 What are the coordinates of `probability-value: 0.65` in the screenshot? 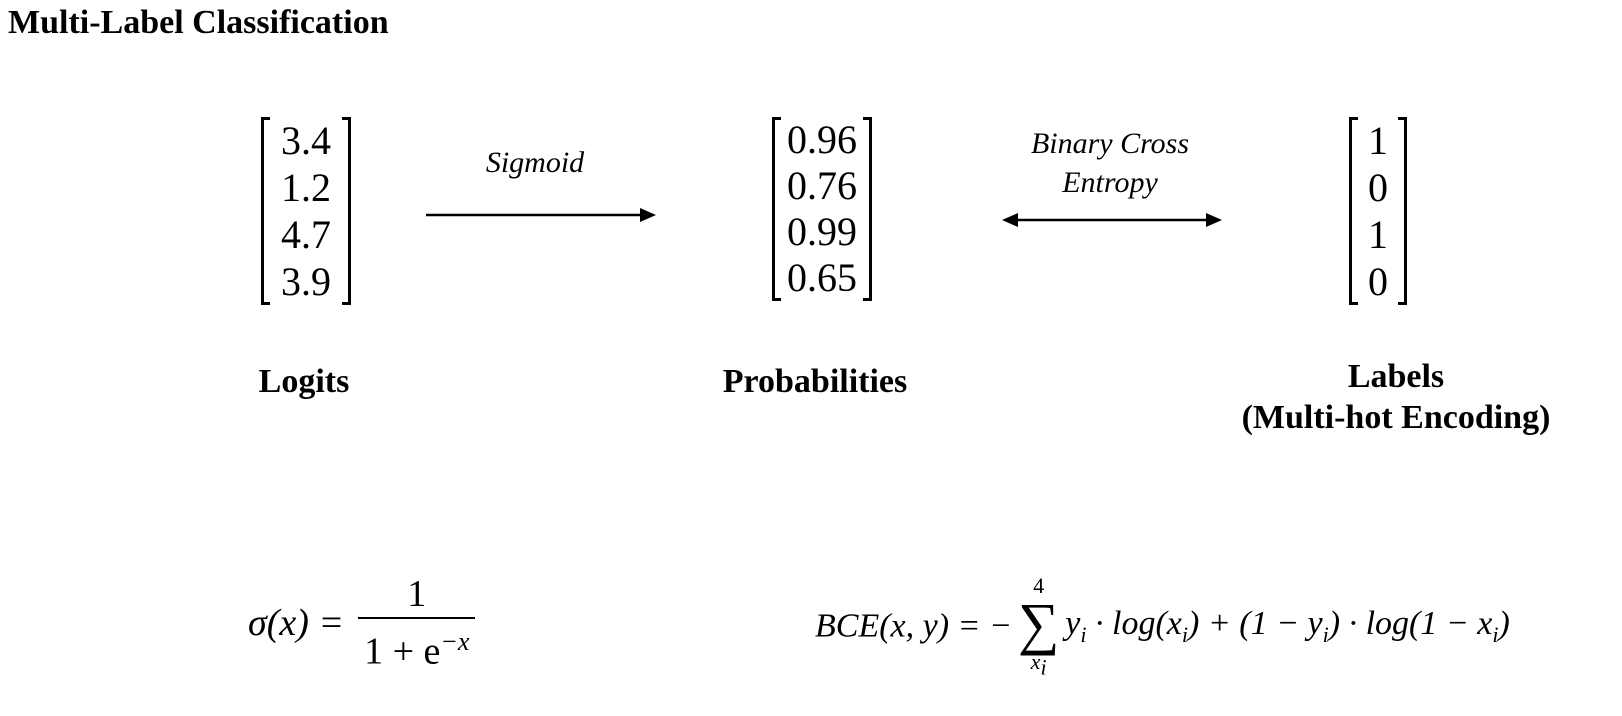 It's located at (822, 277).